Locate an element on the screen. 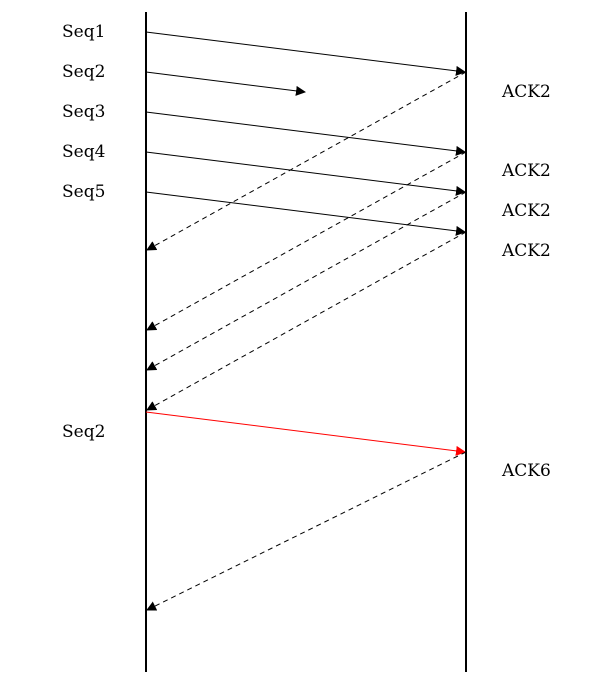 This screenshot has height=700, width=600. seq2-retransmit-arrow is located at coordinates (305, 433).